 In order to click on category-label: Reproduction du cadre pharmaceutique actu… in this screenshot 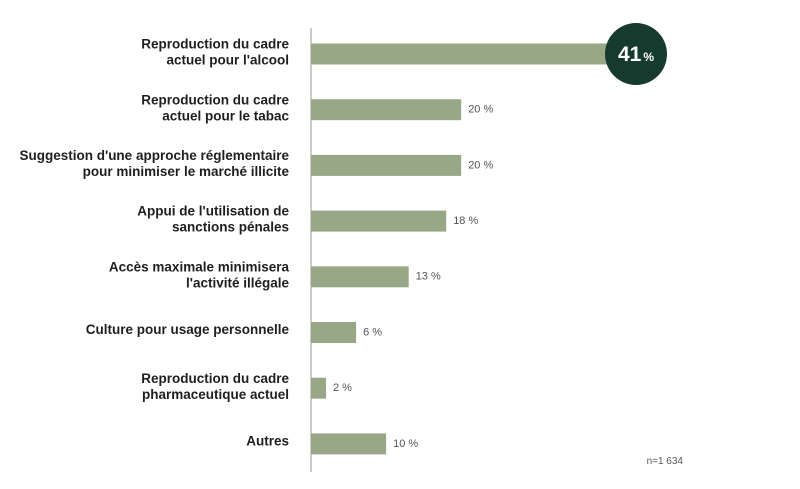, I will do `click(215, 386)`.